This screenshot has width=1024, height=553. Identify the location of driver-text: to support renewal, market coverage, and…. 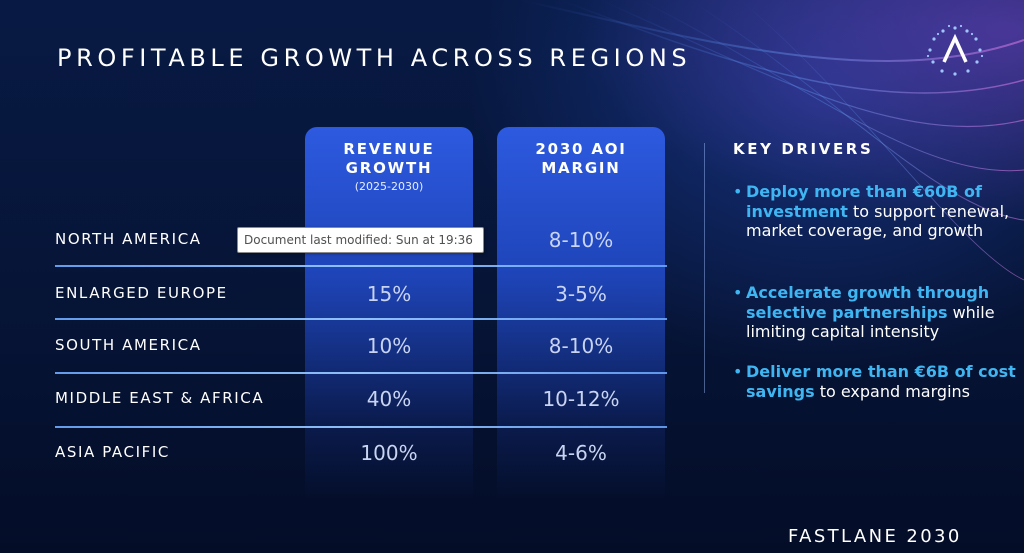
(878, 221).